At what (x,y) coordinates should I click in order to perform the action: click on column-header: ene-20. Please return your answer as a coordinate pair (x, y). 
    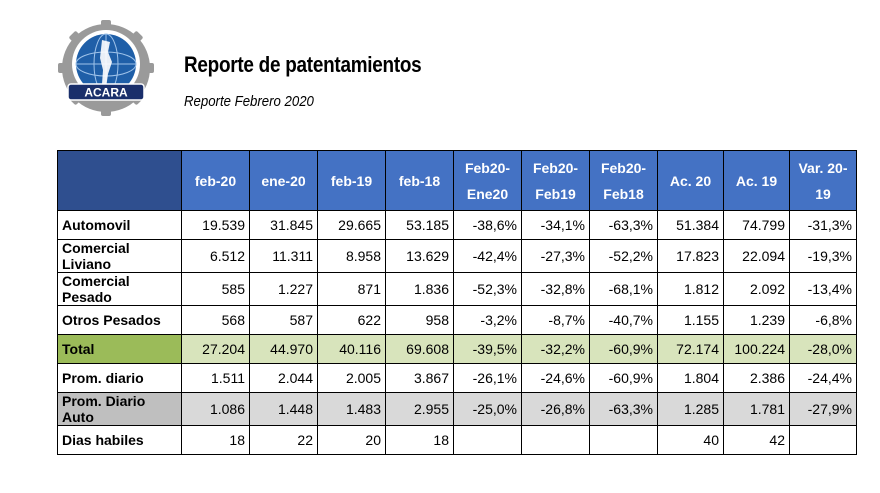
    Looking at the image, I should click on (283, 180).